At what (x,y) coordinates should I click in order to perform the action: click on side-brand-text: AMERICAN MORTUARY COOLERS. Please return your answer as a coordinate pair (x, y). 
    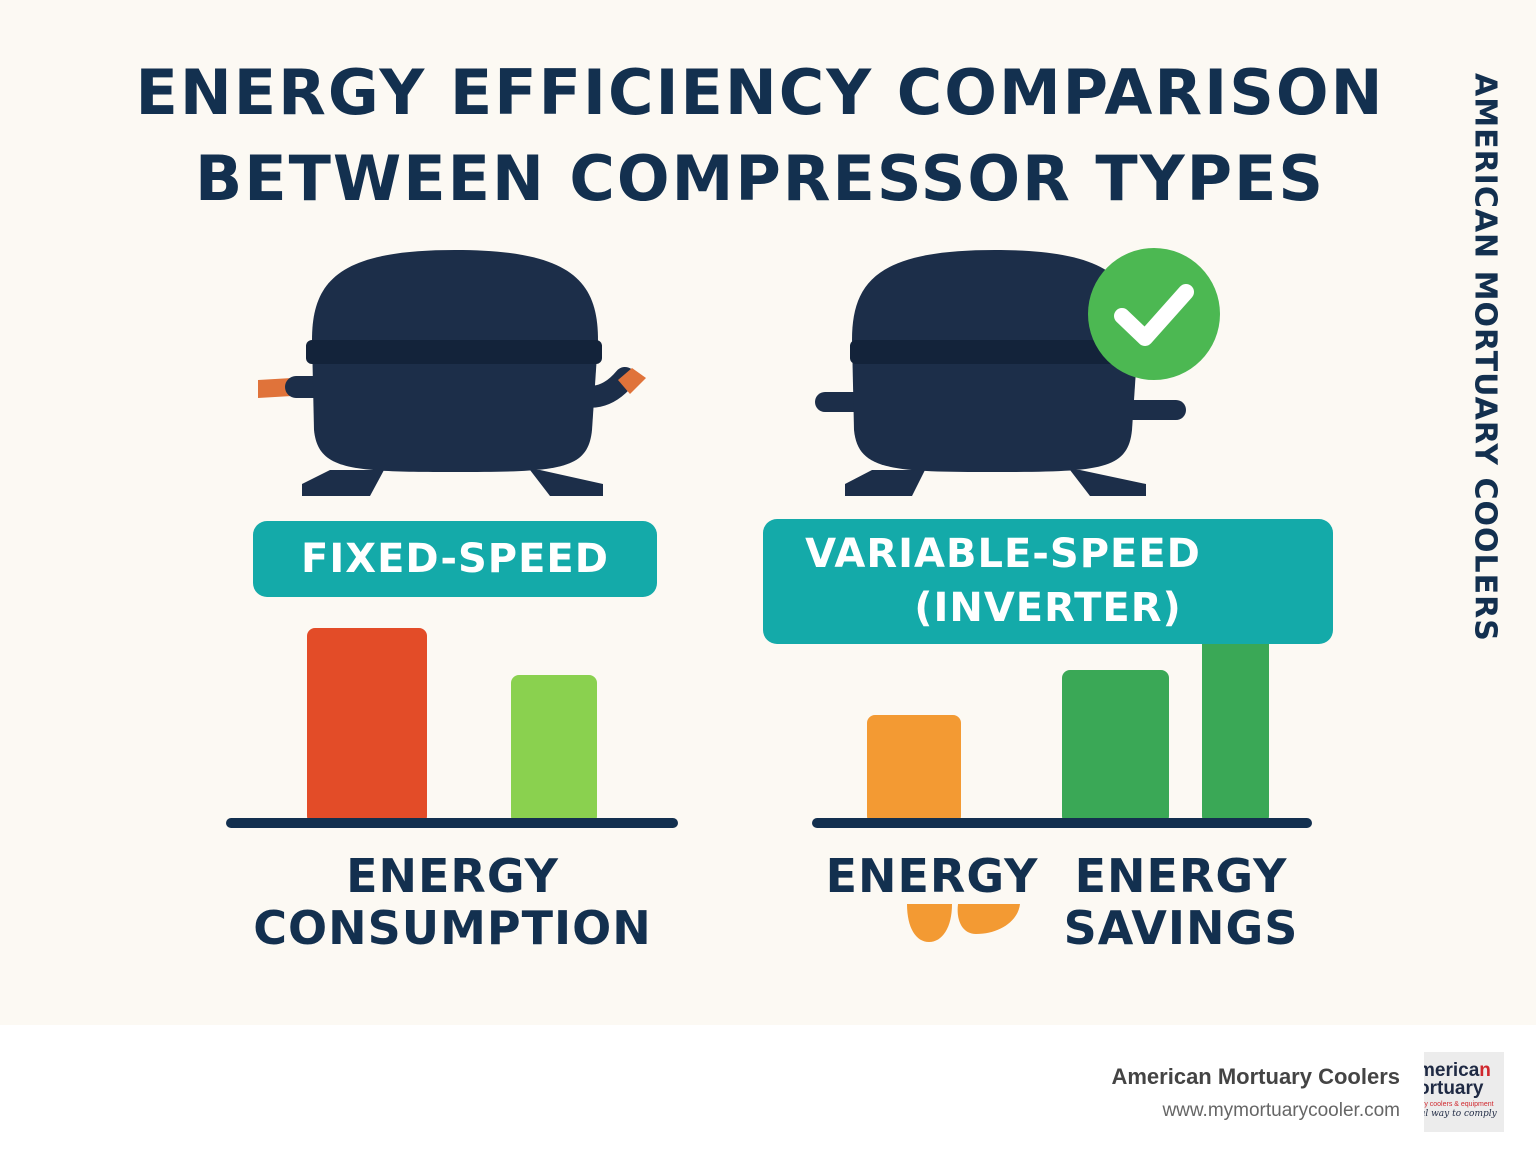
    Looking at the image, I should click on (1485, 357).